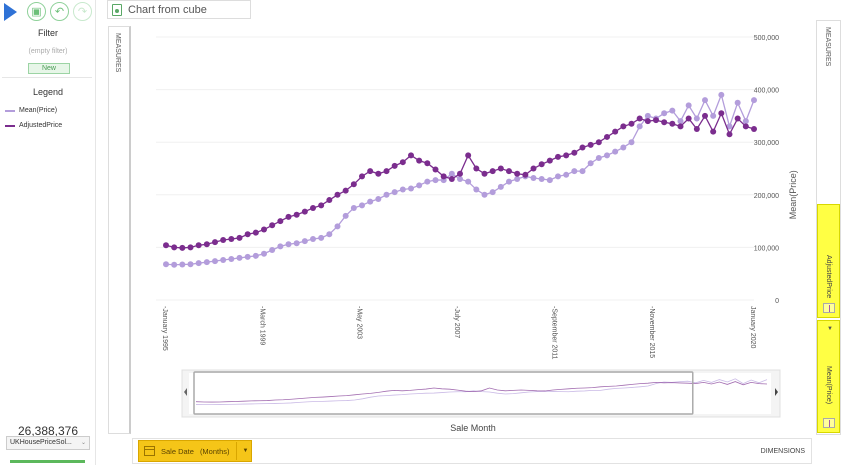 Image resolution: width=844 pixels, height=465 pixels. Describe the element at coordinates (38, 110) in the screenshot. I see `legend-label: Mean(Price)` at that location.